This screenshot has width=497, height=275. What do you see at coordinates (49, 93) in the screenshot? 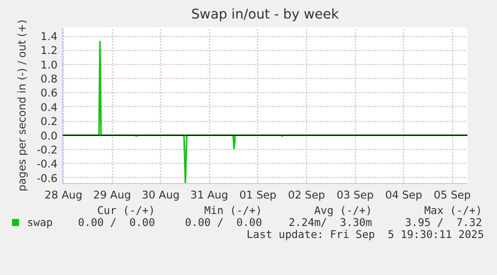
I see `y-tick-label: 0.6` at bounding box center [49, 93].